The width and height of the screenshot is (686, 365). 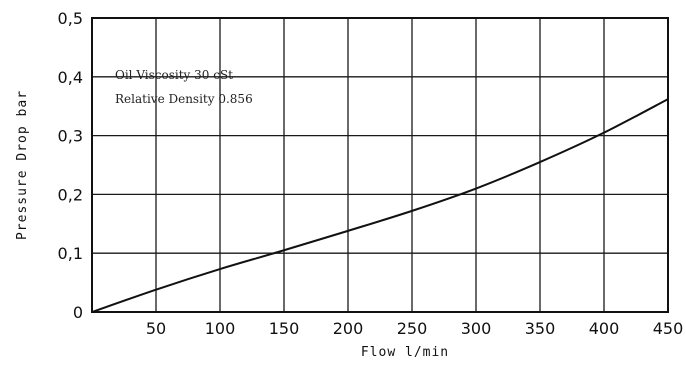 What do you see at coordinates (348, 328) in the screenshot?
I see `x-tick-label-200: 200` at bounding box center [348, 328].